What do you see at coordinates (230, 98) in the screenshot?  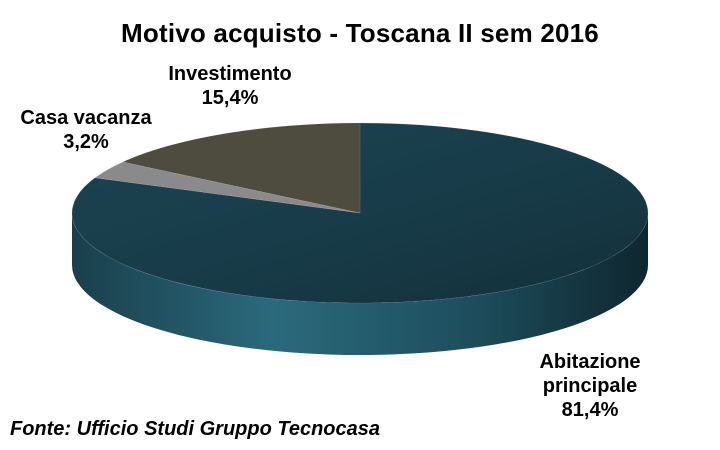 I see `slice-value: 15,4%` at bounding box center [230, 98].